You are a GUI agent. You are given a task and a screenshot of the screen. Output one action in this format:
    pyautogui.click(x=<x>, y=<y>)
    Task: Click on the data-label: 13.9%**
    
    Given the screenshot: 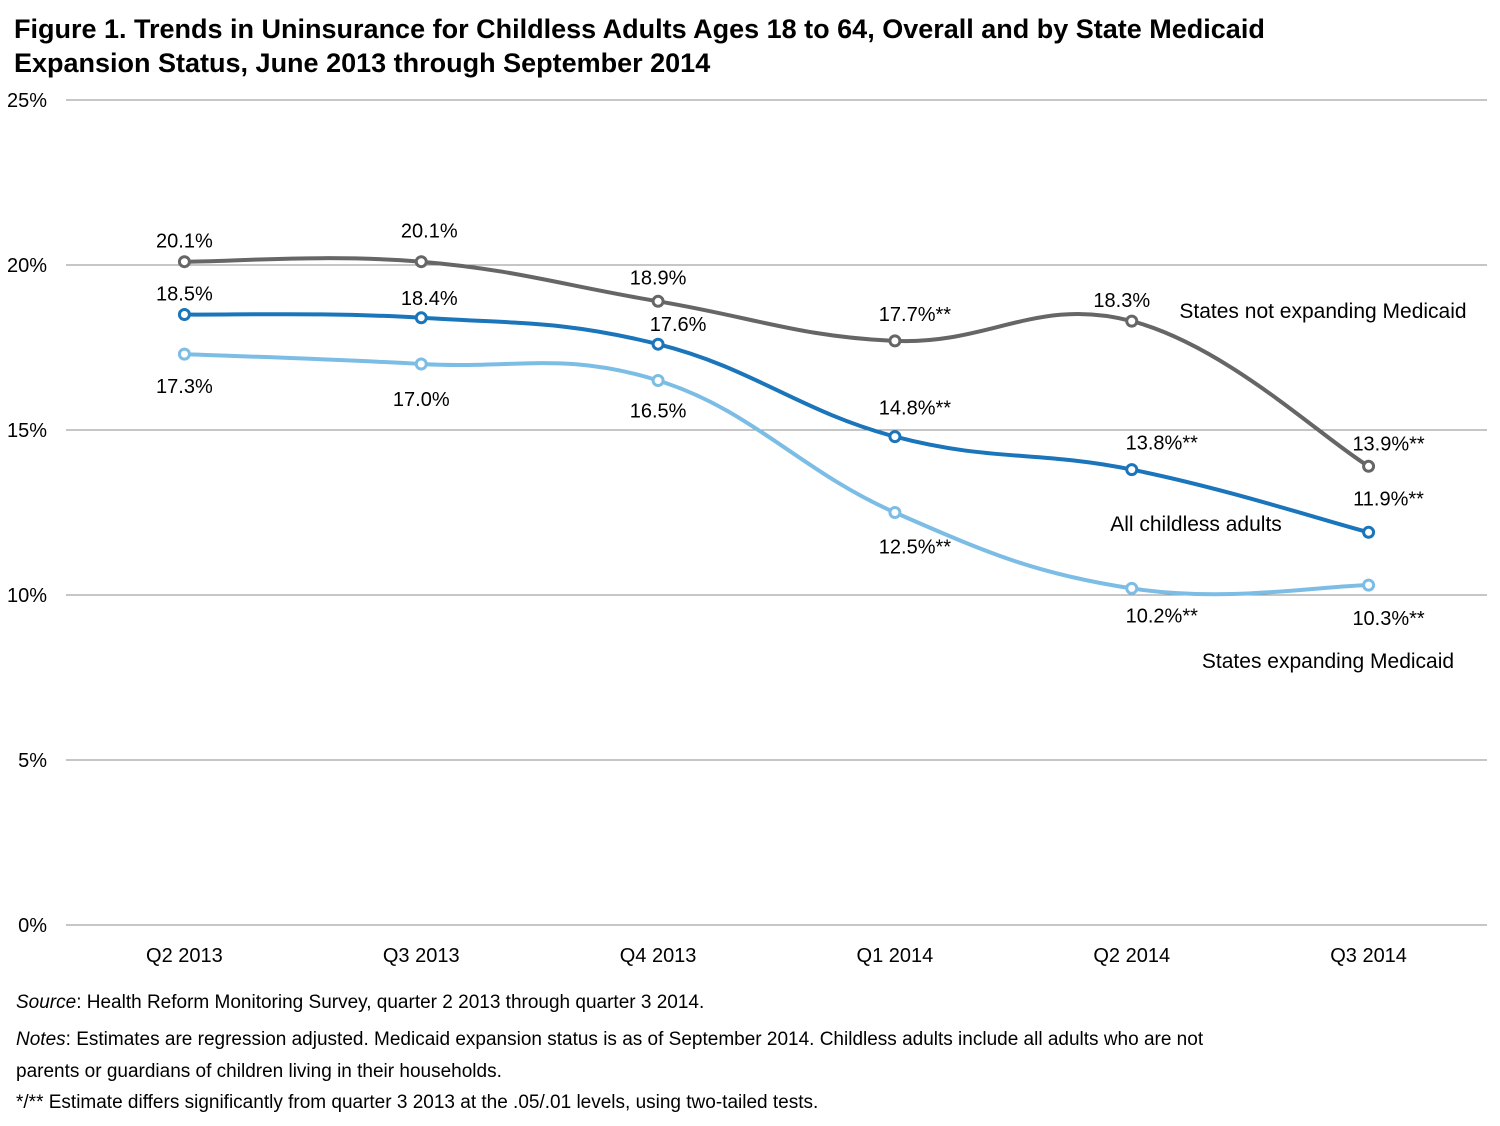 What is the action you would take?
    pyautogui.click(x=1388, y=444)
    